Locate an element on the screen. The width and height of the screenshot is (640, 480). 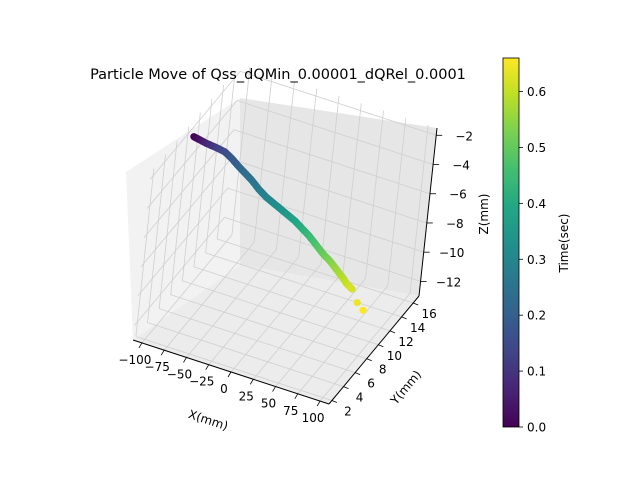
y-tick-label: 4 is located at coordinates (360, 398).